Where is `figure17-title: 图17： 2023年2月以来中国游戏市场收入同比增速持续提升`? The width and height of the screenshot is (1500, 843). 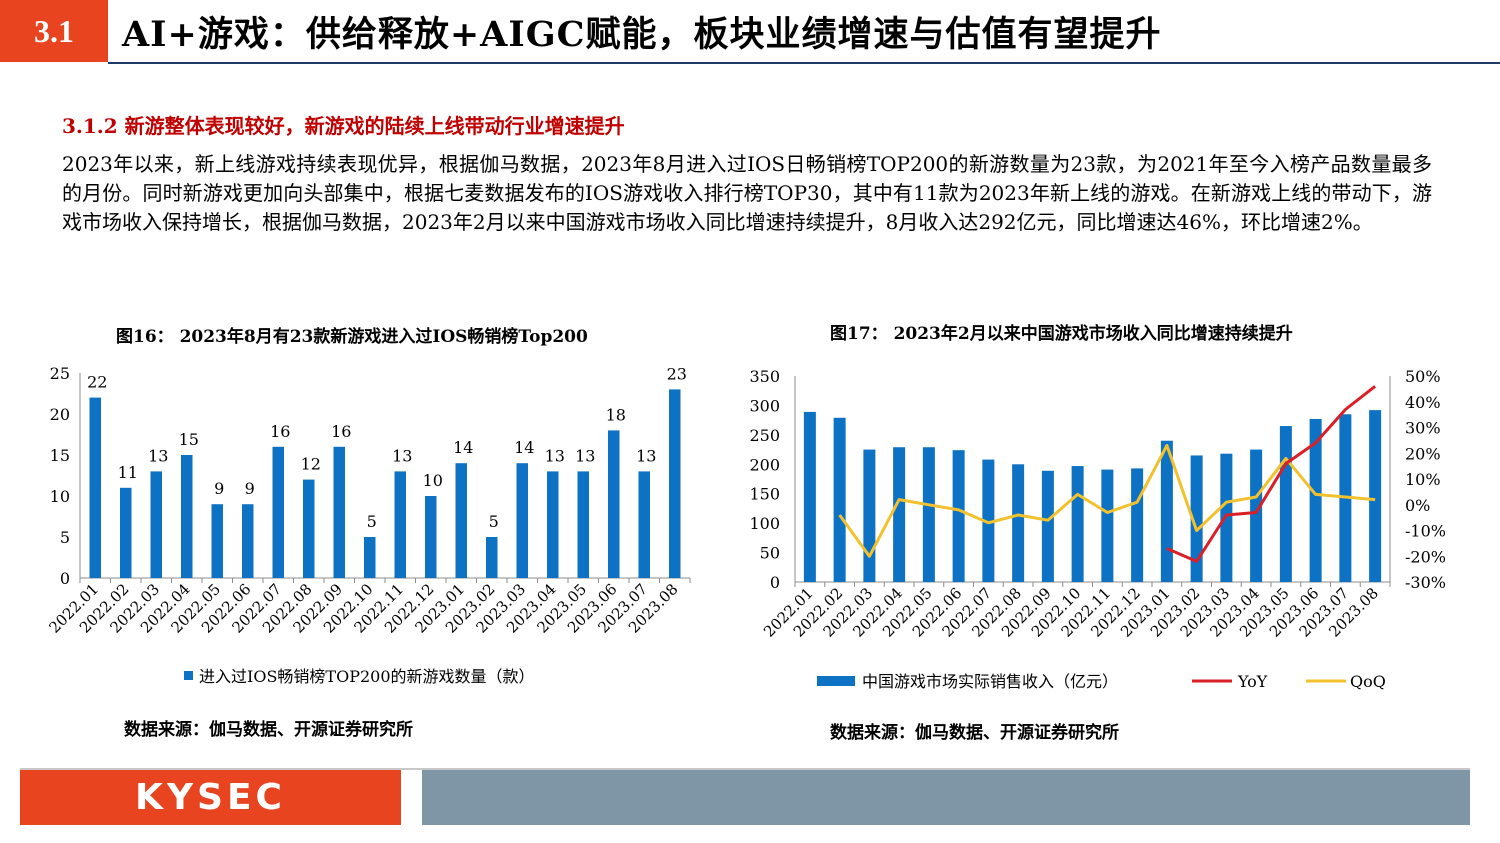 figure17-title: 图17： 2023年2月以来中国游戏市场收入同比增速持续提升 is located at coordinates (1061, 334).